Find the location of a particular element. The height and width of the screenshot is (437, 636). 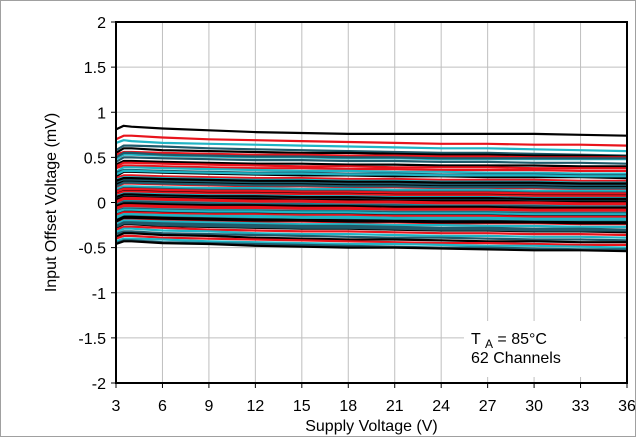

y-tick-label: 0.5 is located at coordinates (95, 158).